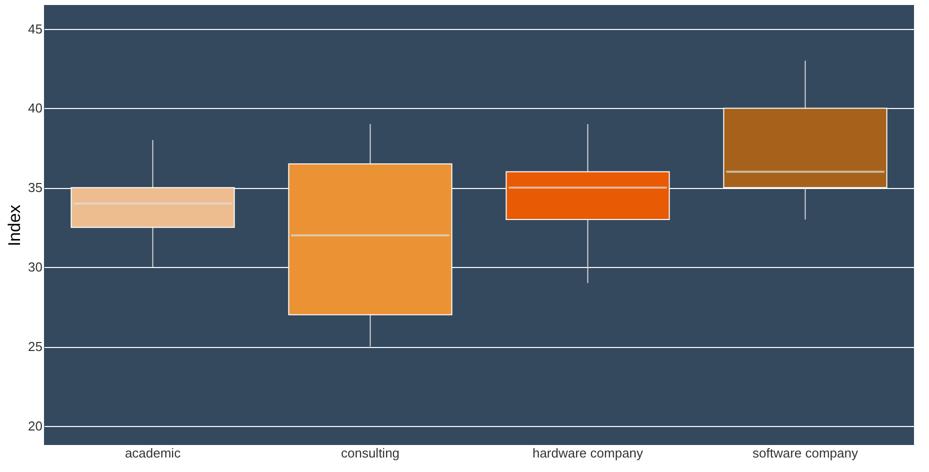  I want to click on y-tick-label: 35, so click(35, 188).